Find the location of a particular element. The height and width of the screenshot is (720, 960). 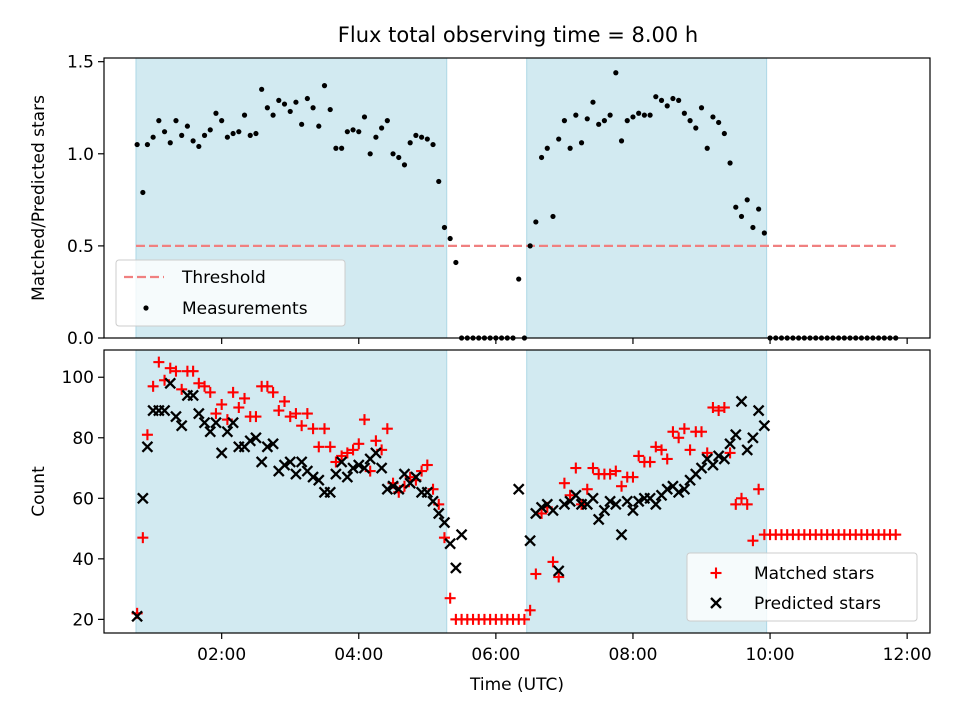

count-y-axis-label: Count is located at coordinates (39, 491).